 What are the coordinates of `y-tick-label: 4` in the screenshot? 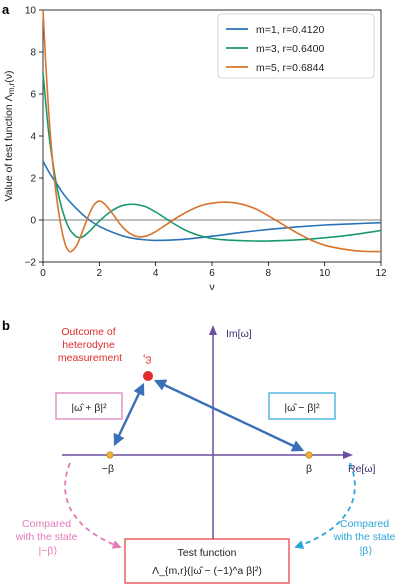 It's located at (33, 137).